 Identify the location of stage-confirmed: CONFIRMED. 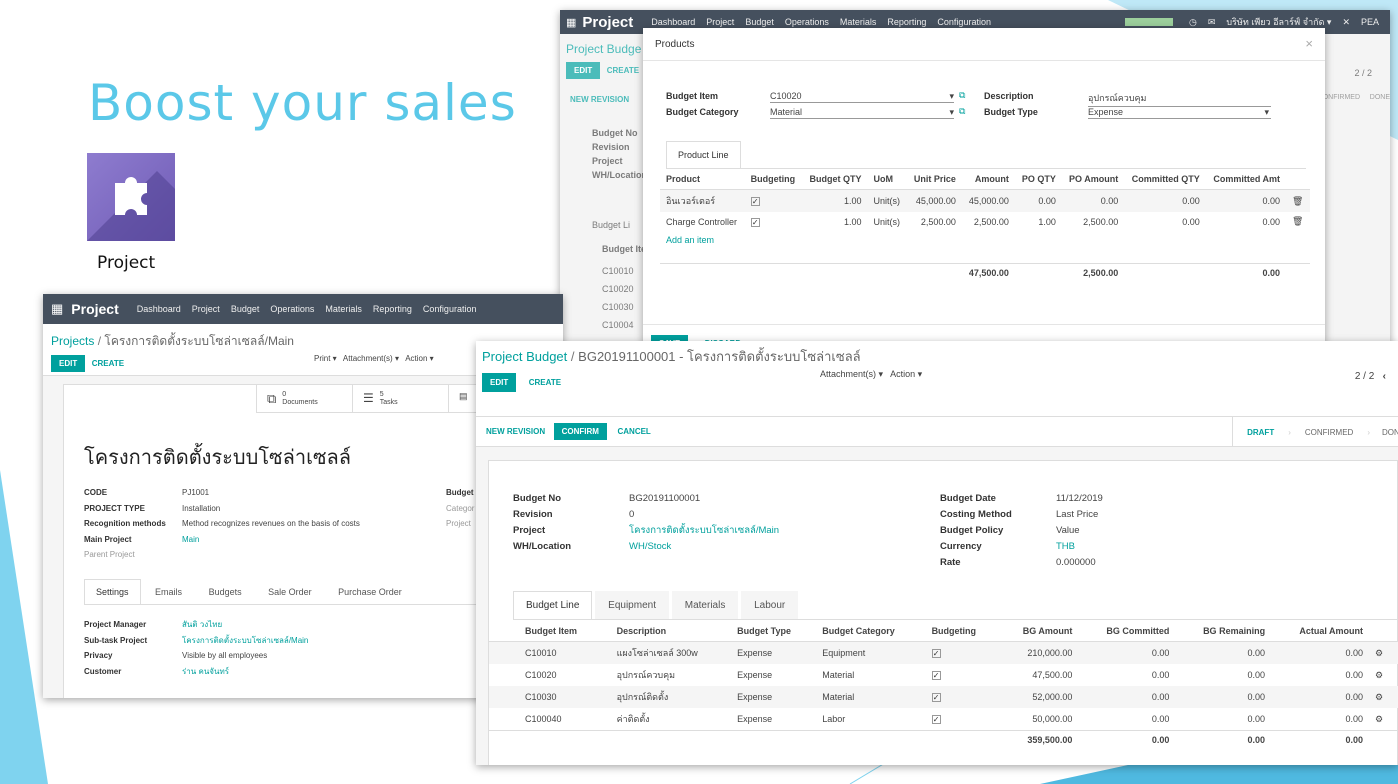
(1329, 432).